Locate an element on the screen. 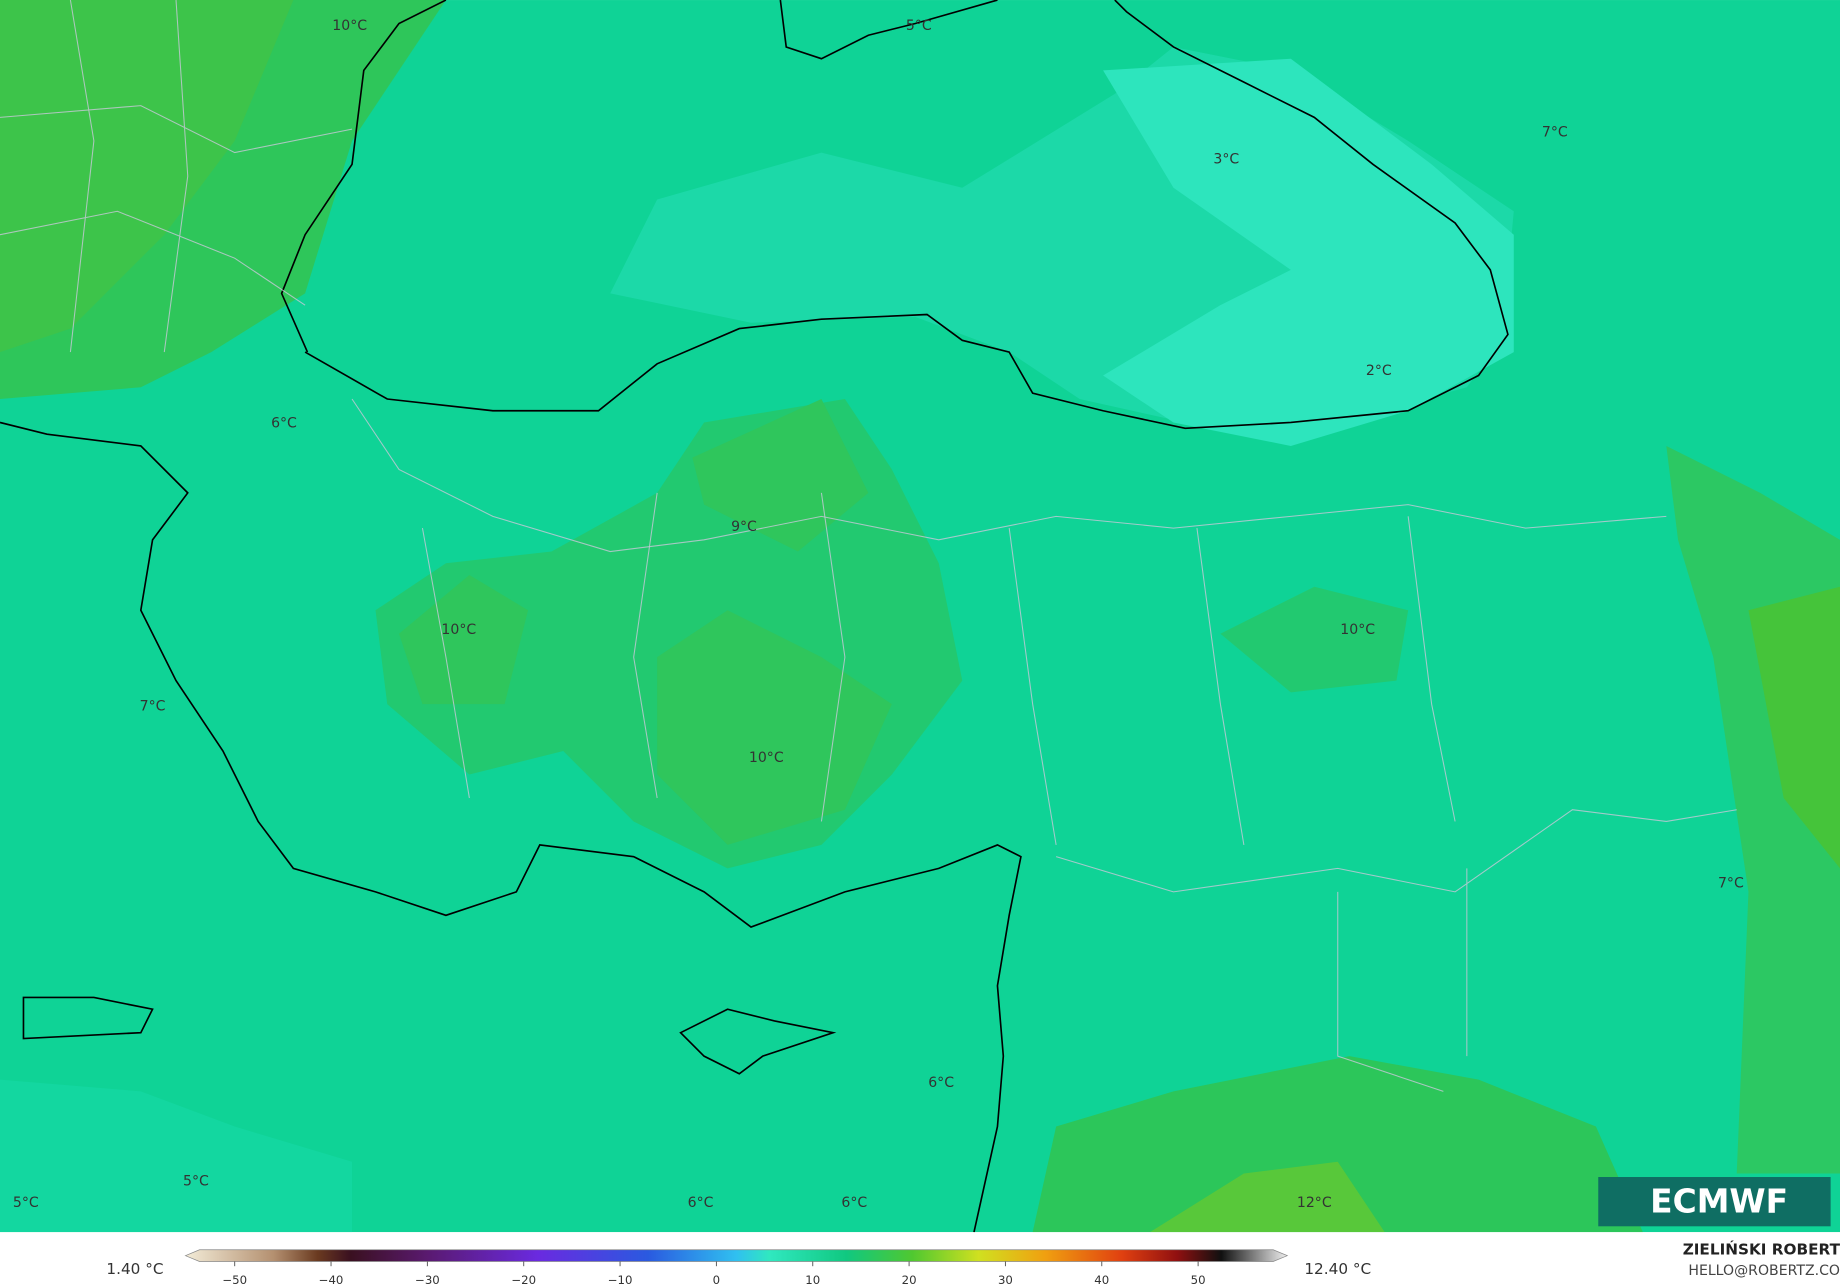 The width and height of the screenshot is (1840, 1287). temperature-label: 12°C is located at coordinates (1314, 1203).